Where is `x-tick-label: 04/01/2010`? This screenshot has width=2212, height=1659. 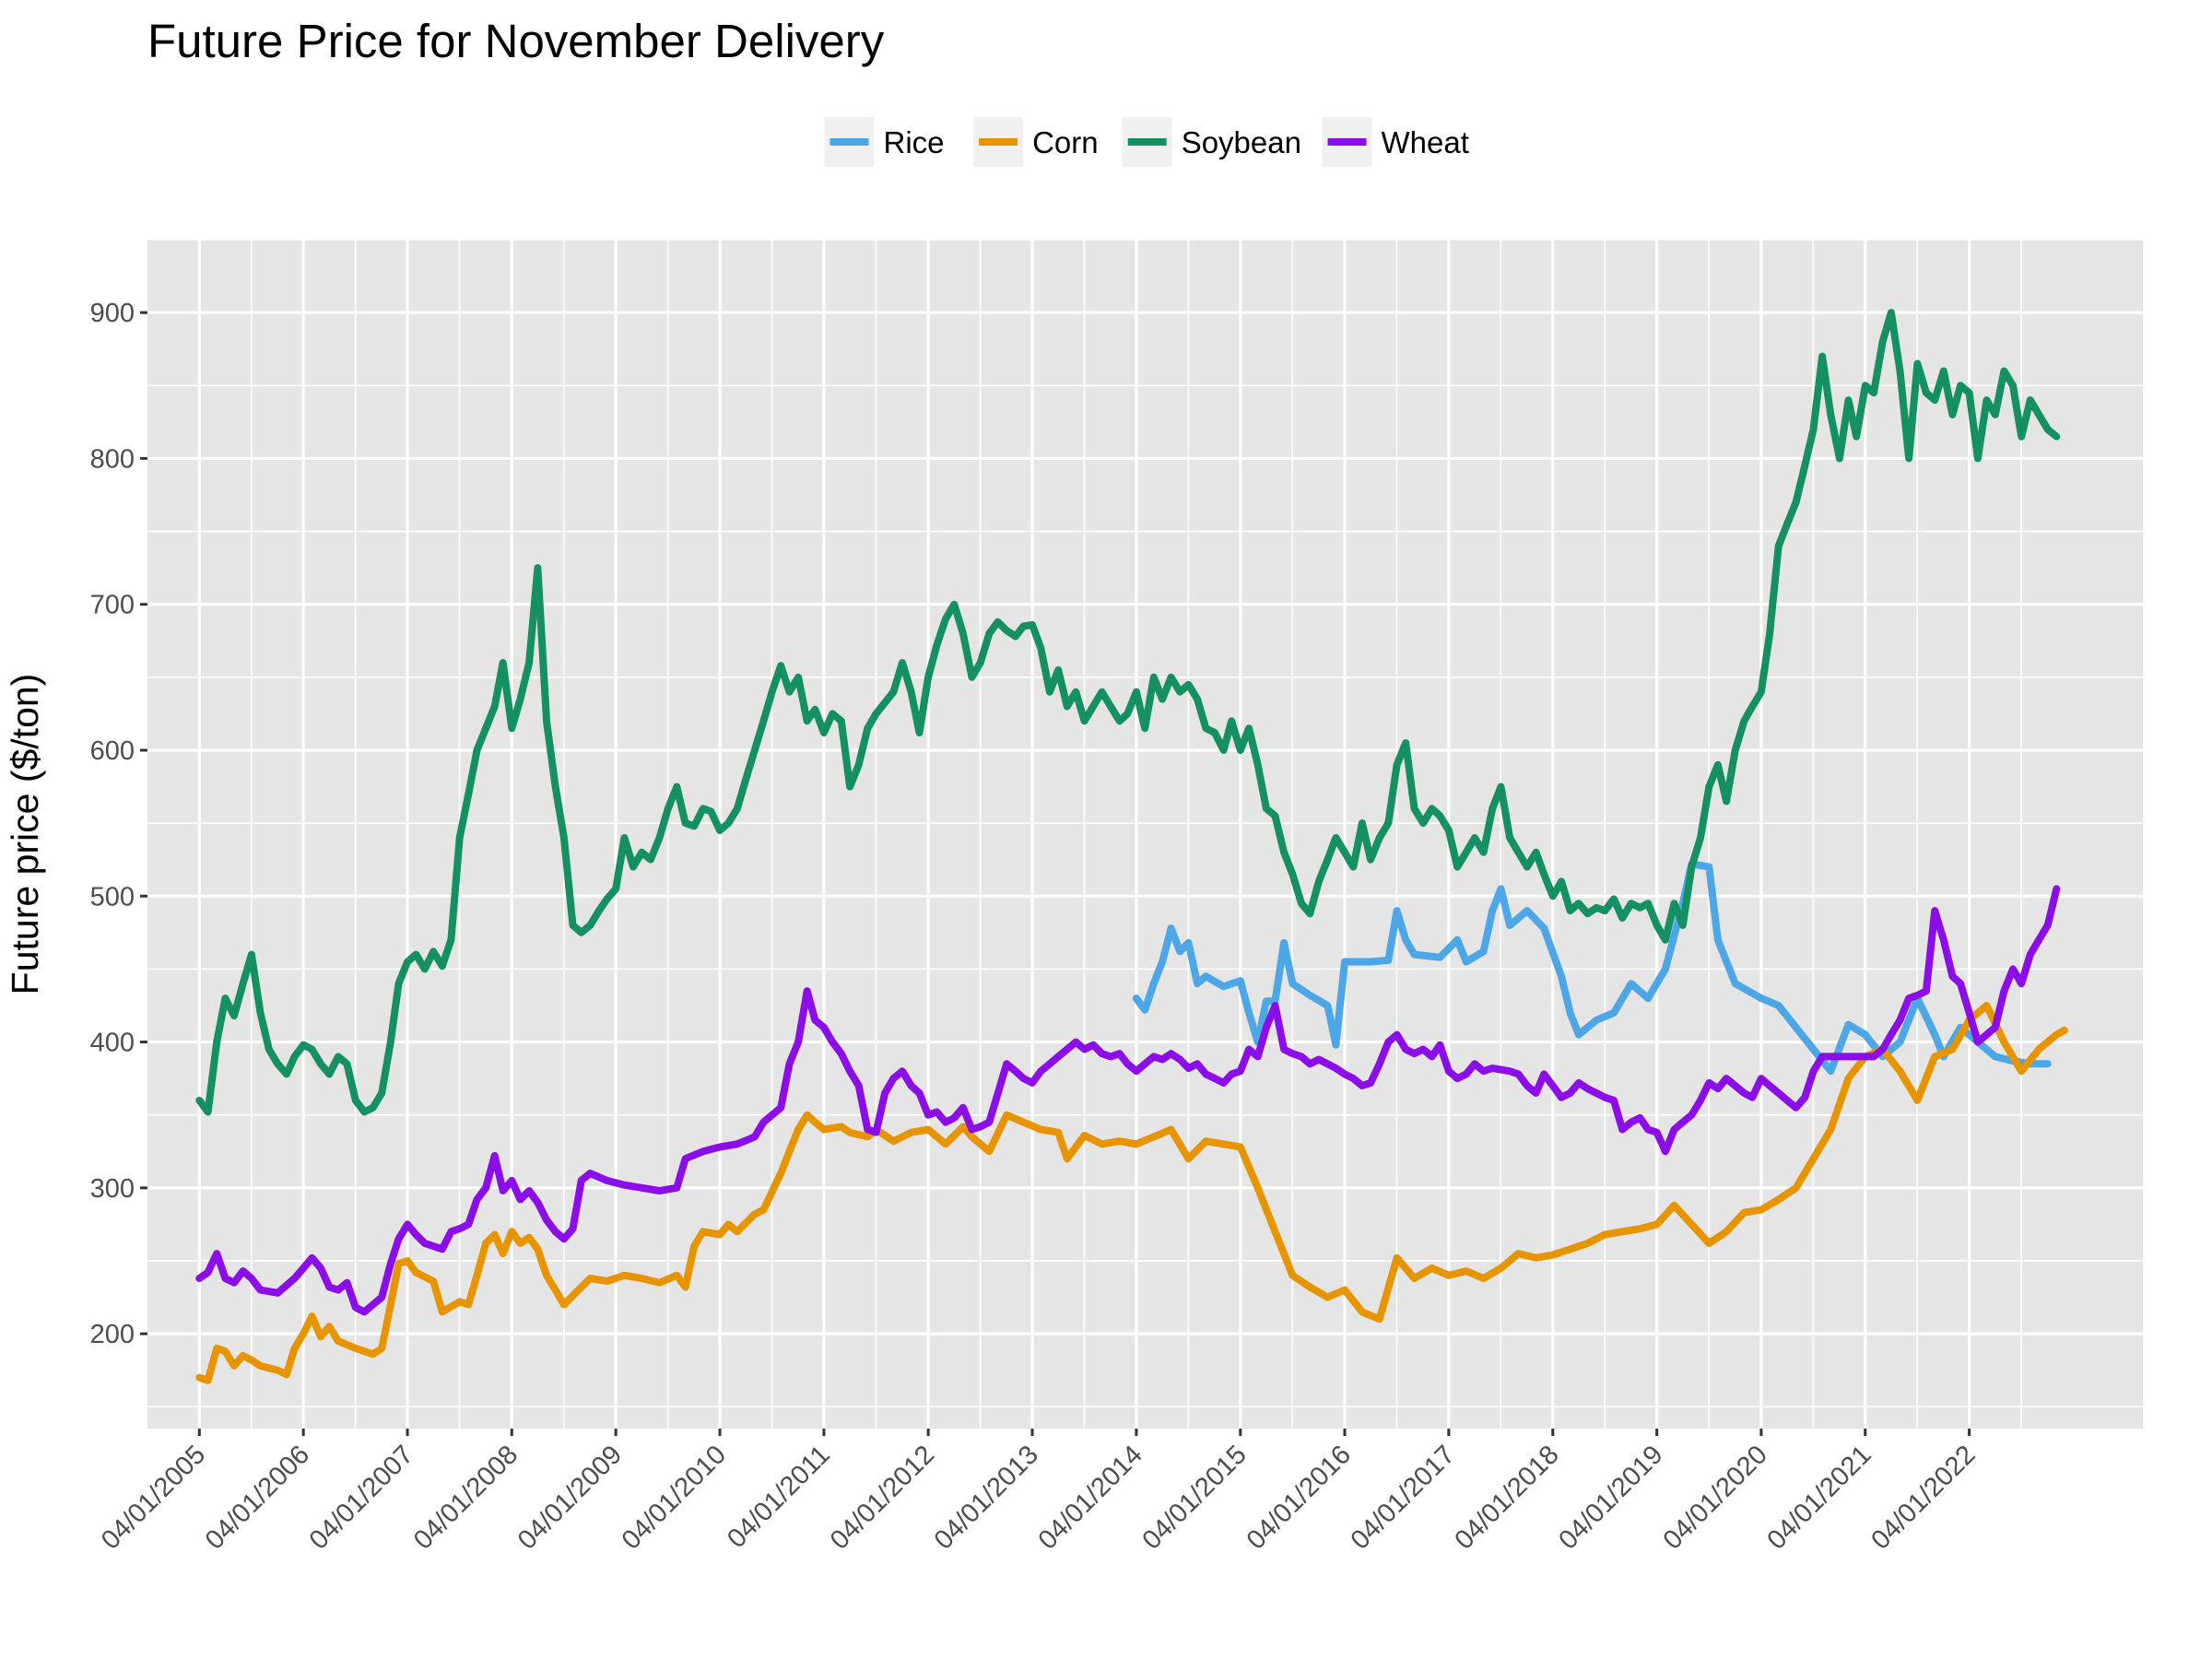 x-tick-label: 04/01/2010 is located at coordinates (674, 1497).